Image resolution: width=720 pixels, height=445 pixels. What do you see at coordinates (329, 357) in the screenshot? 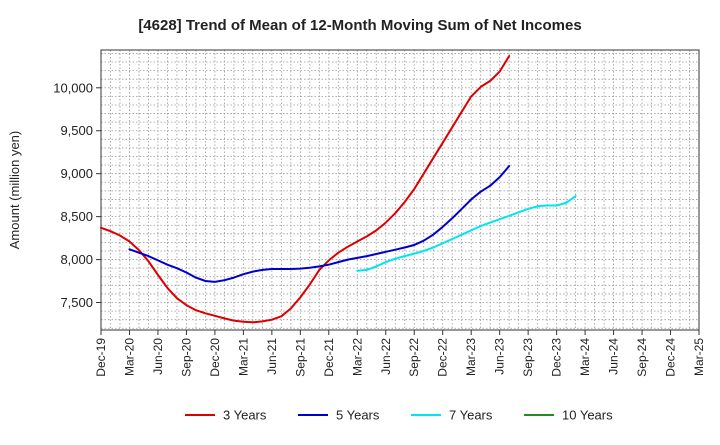
I see `x-tick-label: Dec-21` at bounding box center [329, 357].